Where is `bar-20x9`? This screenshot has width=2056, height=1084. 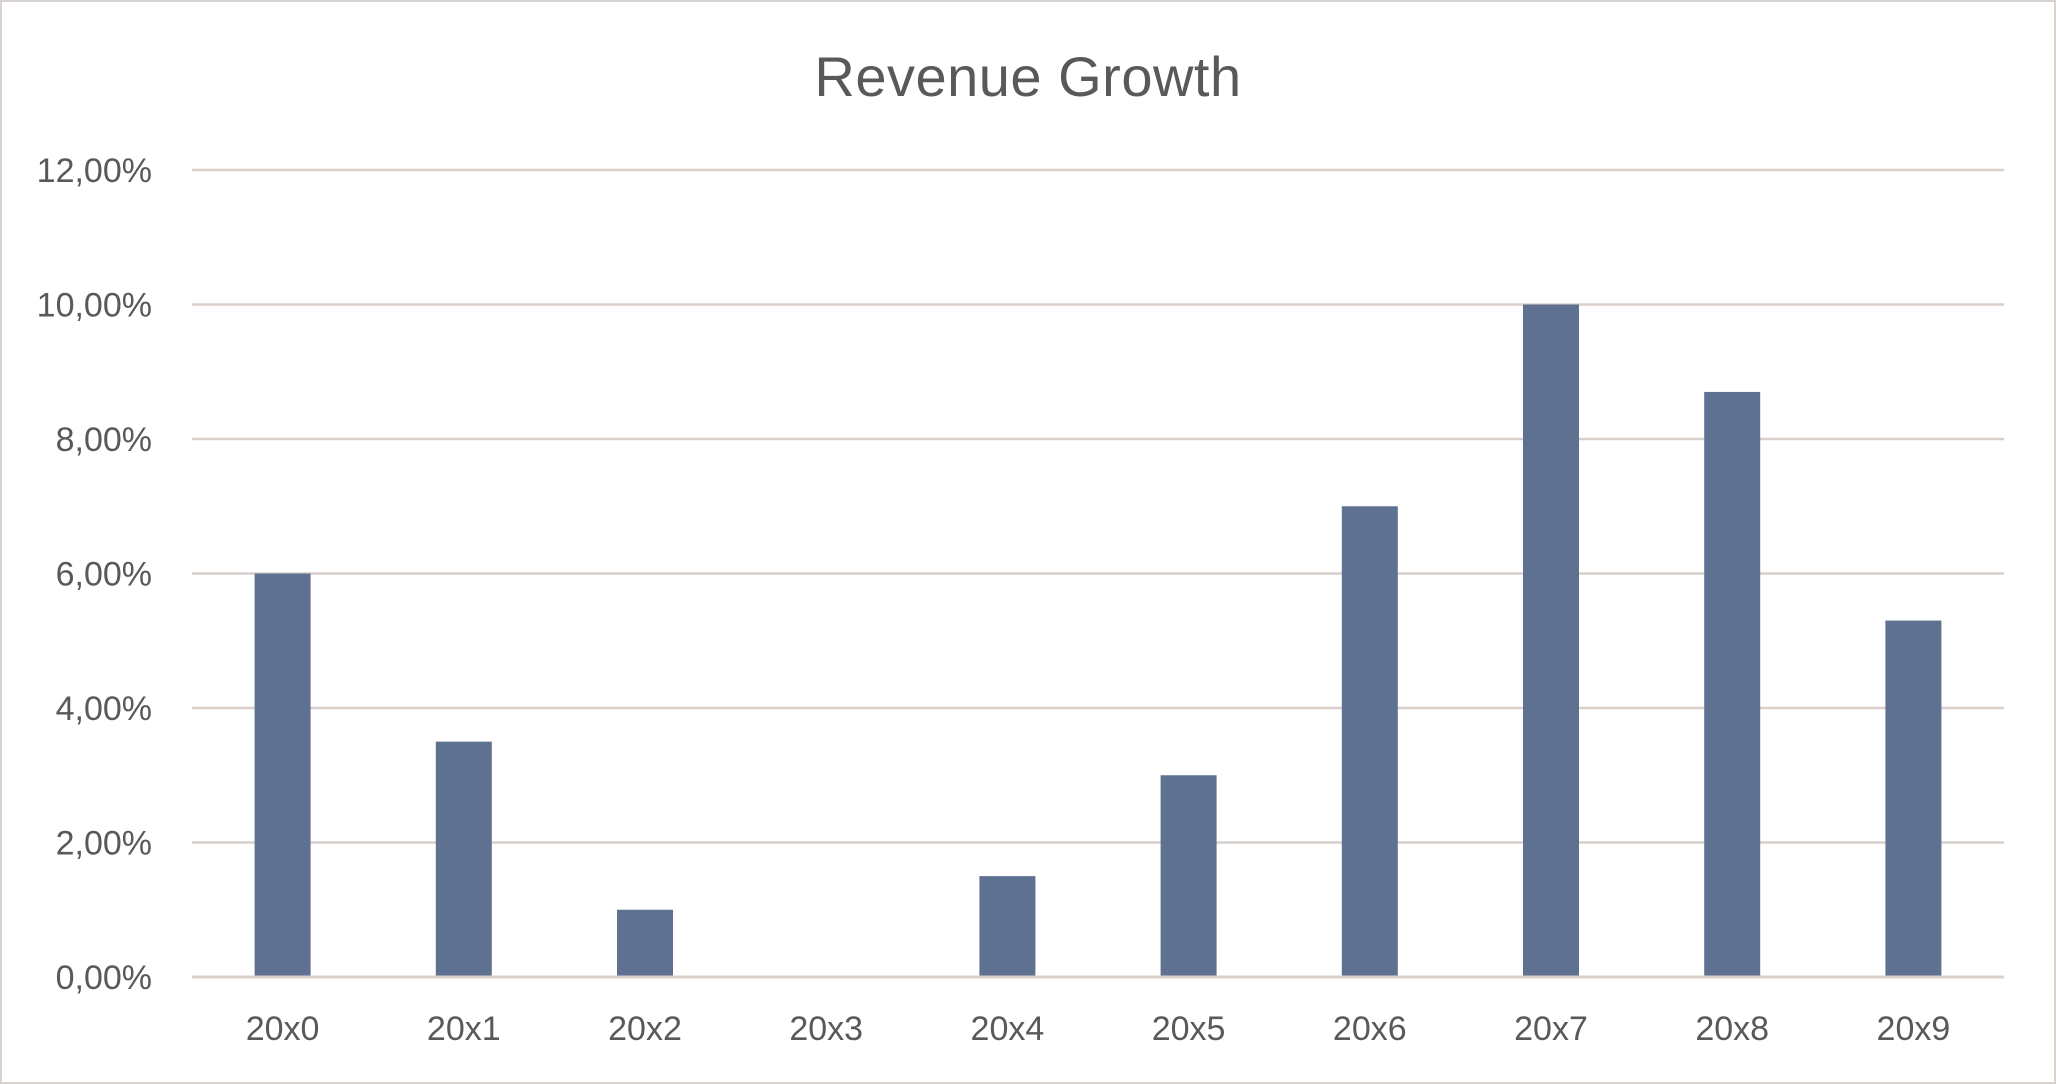 bar-20x9 is located at coordinates (1913, 798).